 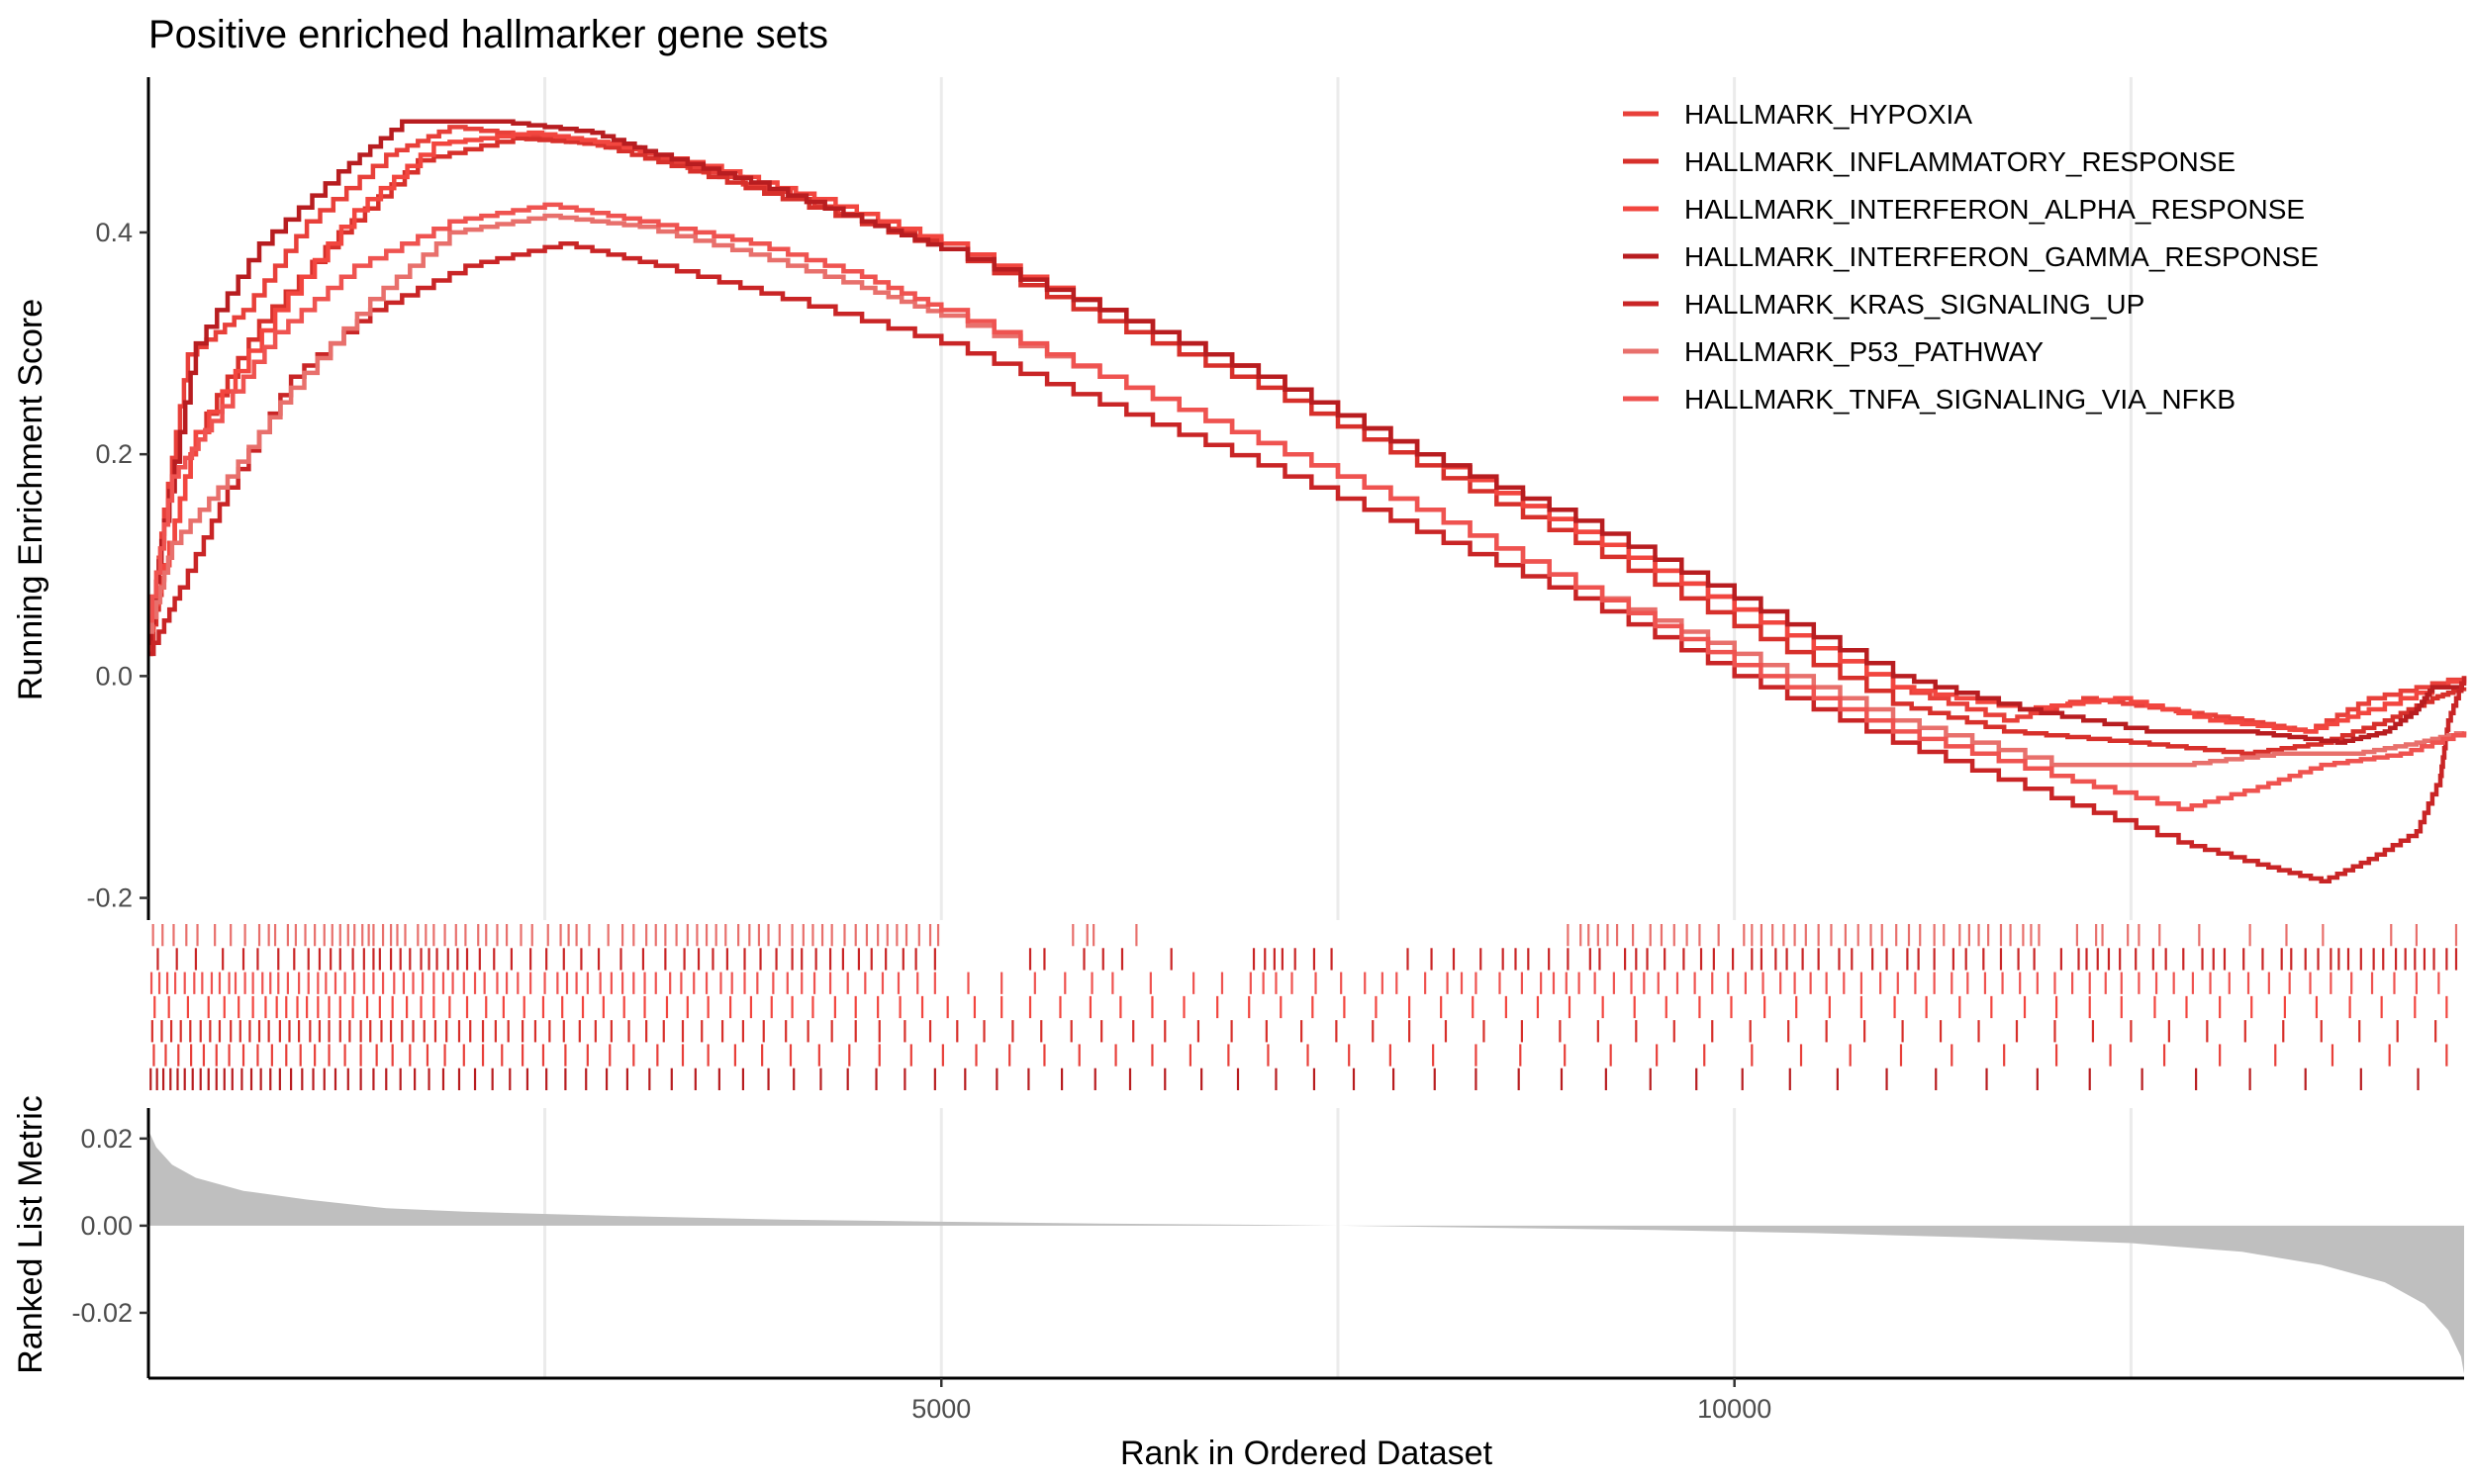 What do you see at coordinates (1305, 935) in the screenshot?
I see `barcode-row-hallmark-p53-pathway` at bounding box center [1305, 935].